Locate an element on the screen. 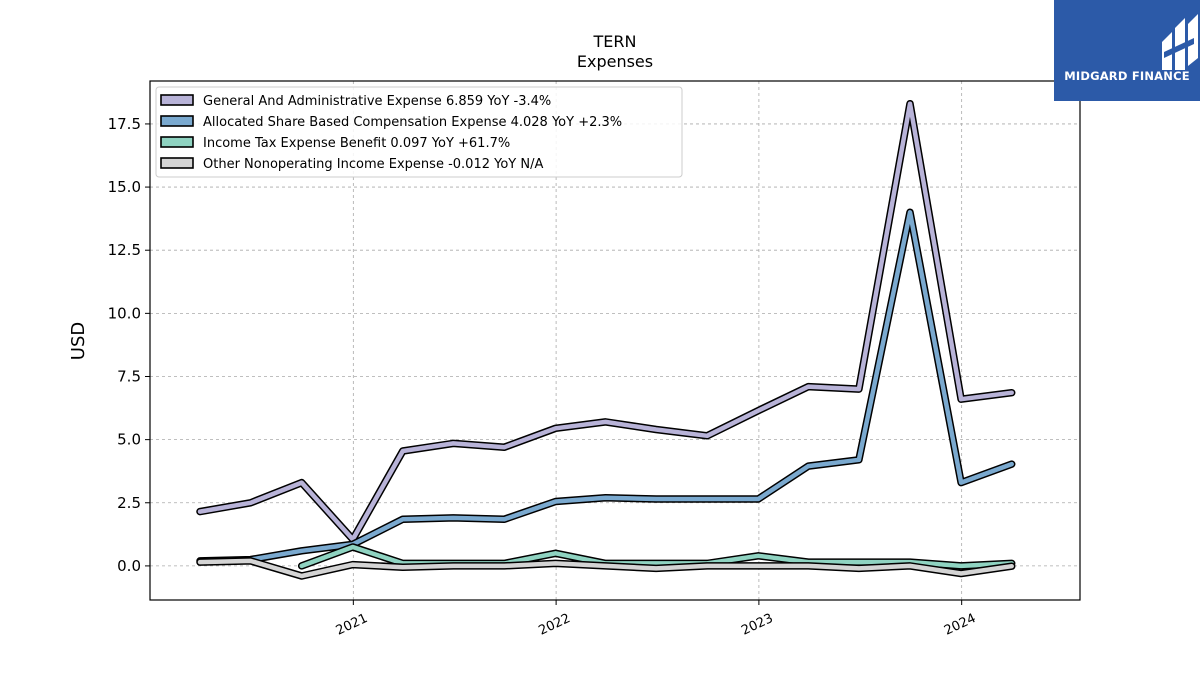 The width and height of the screenshot is (1200, 675). y-tick-label: 7.5 is located at coordinates (129, 376).